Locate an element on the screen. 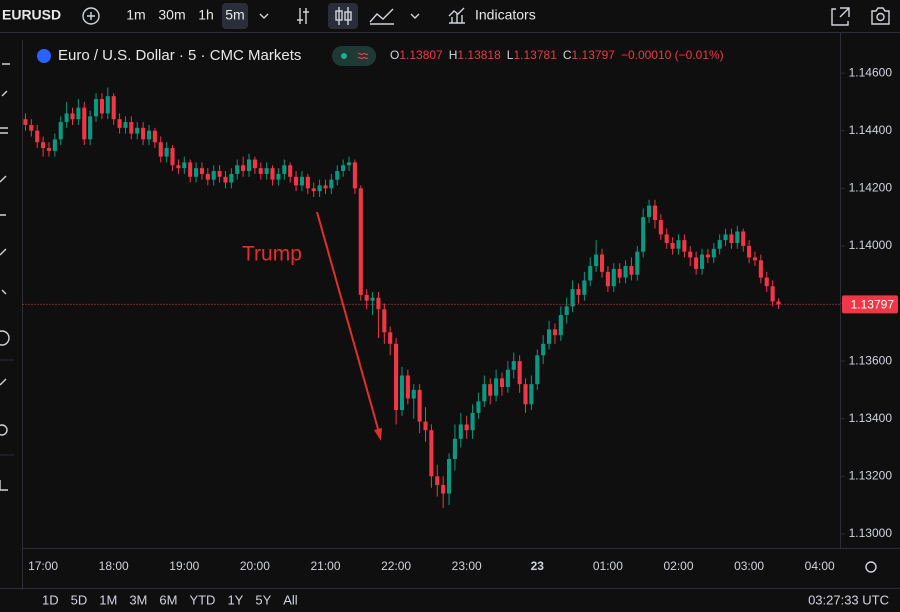 The height and width of the screenshot is (612, 900). x-tick-label: 21:00 is located at coordinates (325, 566).